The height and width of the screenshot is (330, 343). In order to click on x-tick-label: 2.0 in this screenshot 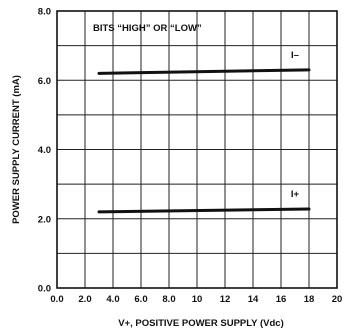, I will do `click(84, 299)`.